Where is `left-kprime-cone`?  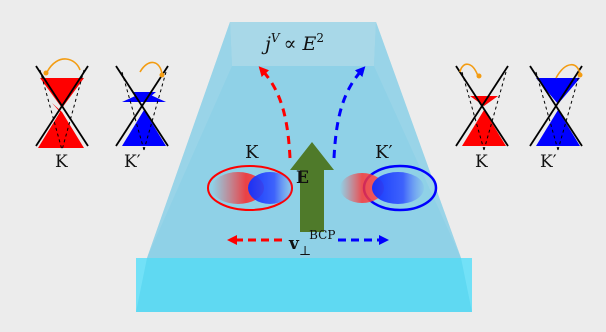 left-kprime-cone is located at coordinates (142, 106).